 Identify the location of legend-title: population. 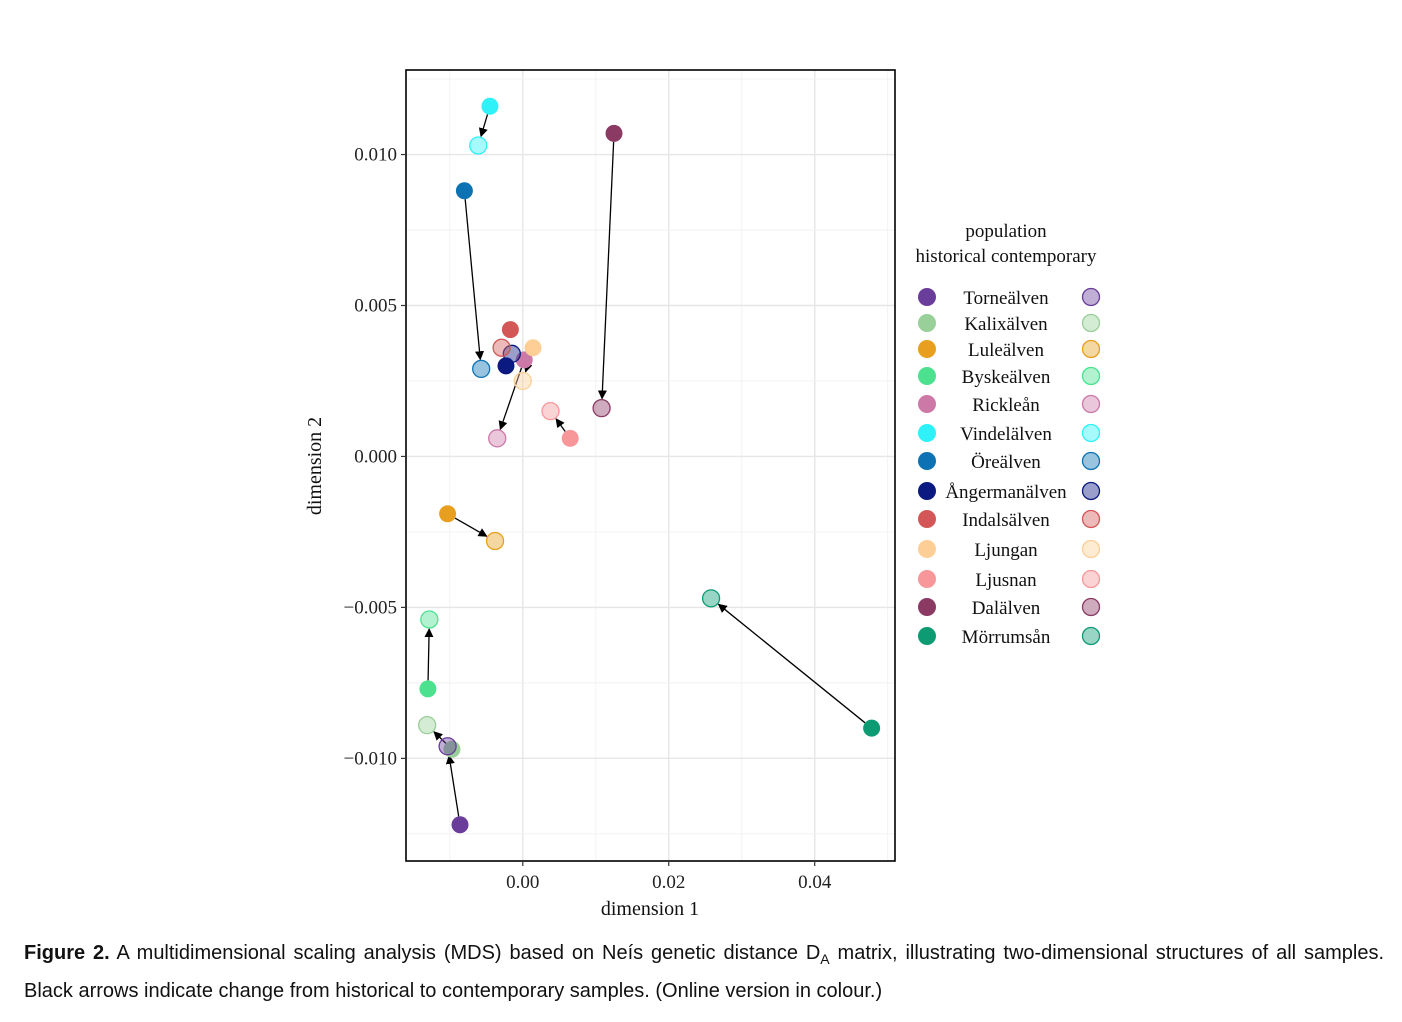
(1006, 231).